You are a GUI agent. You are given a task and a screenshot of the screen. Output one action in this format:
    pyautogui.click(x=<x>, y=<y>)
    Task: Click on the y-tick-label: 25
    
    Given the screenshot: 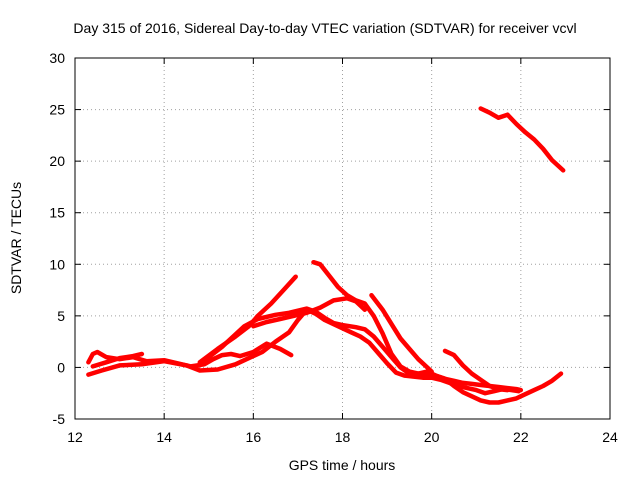 What is the action you would take?
    pyautogui.click(x=57, y=110)
    